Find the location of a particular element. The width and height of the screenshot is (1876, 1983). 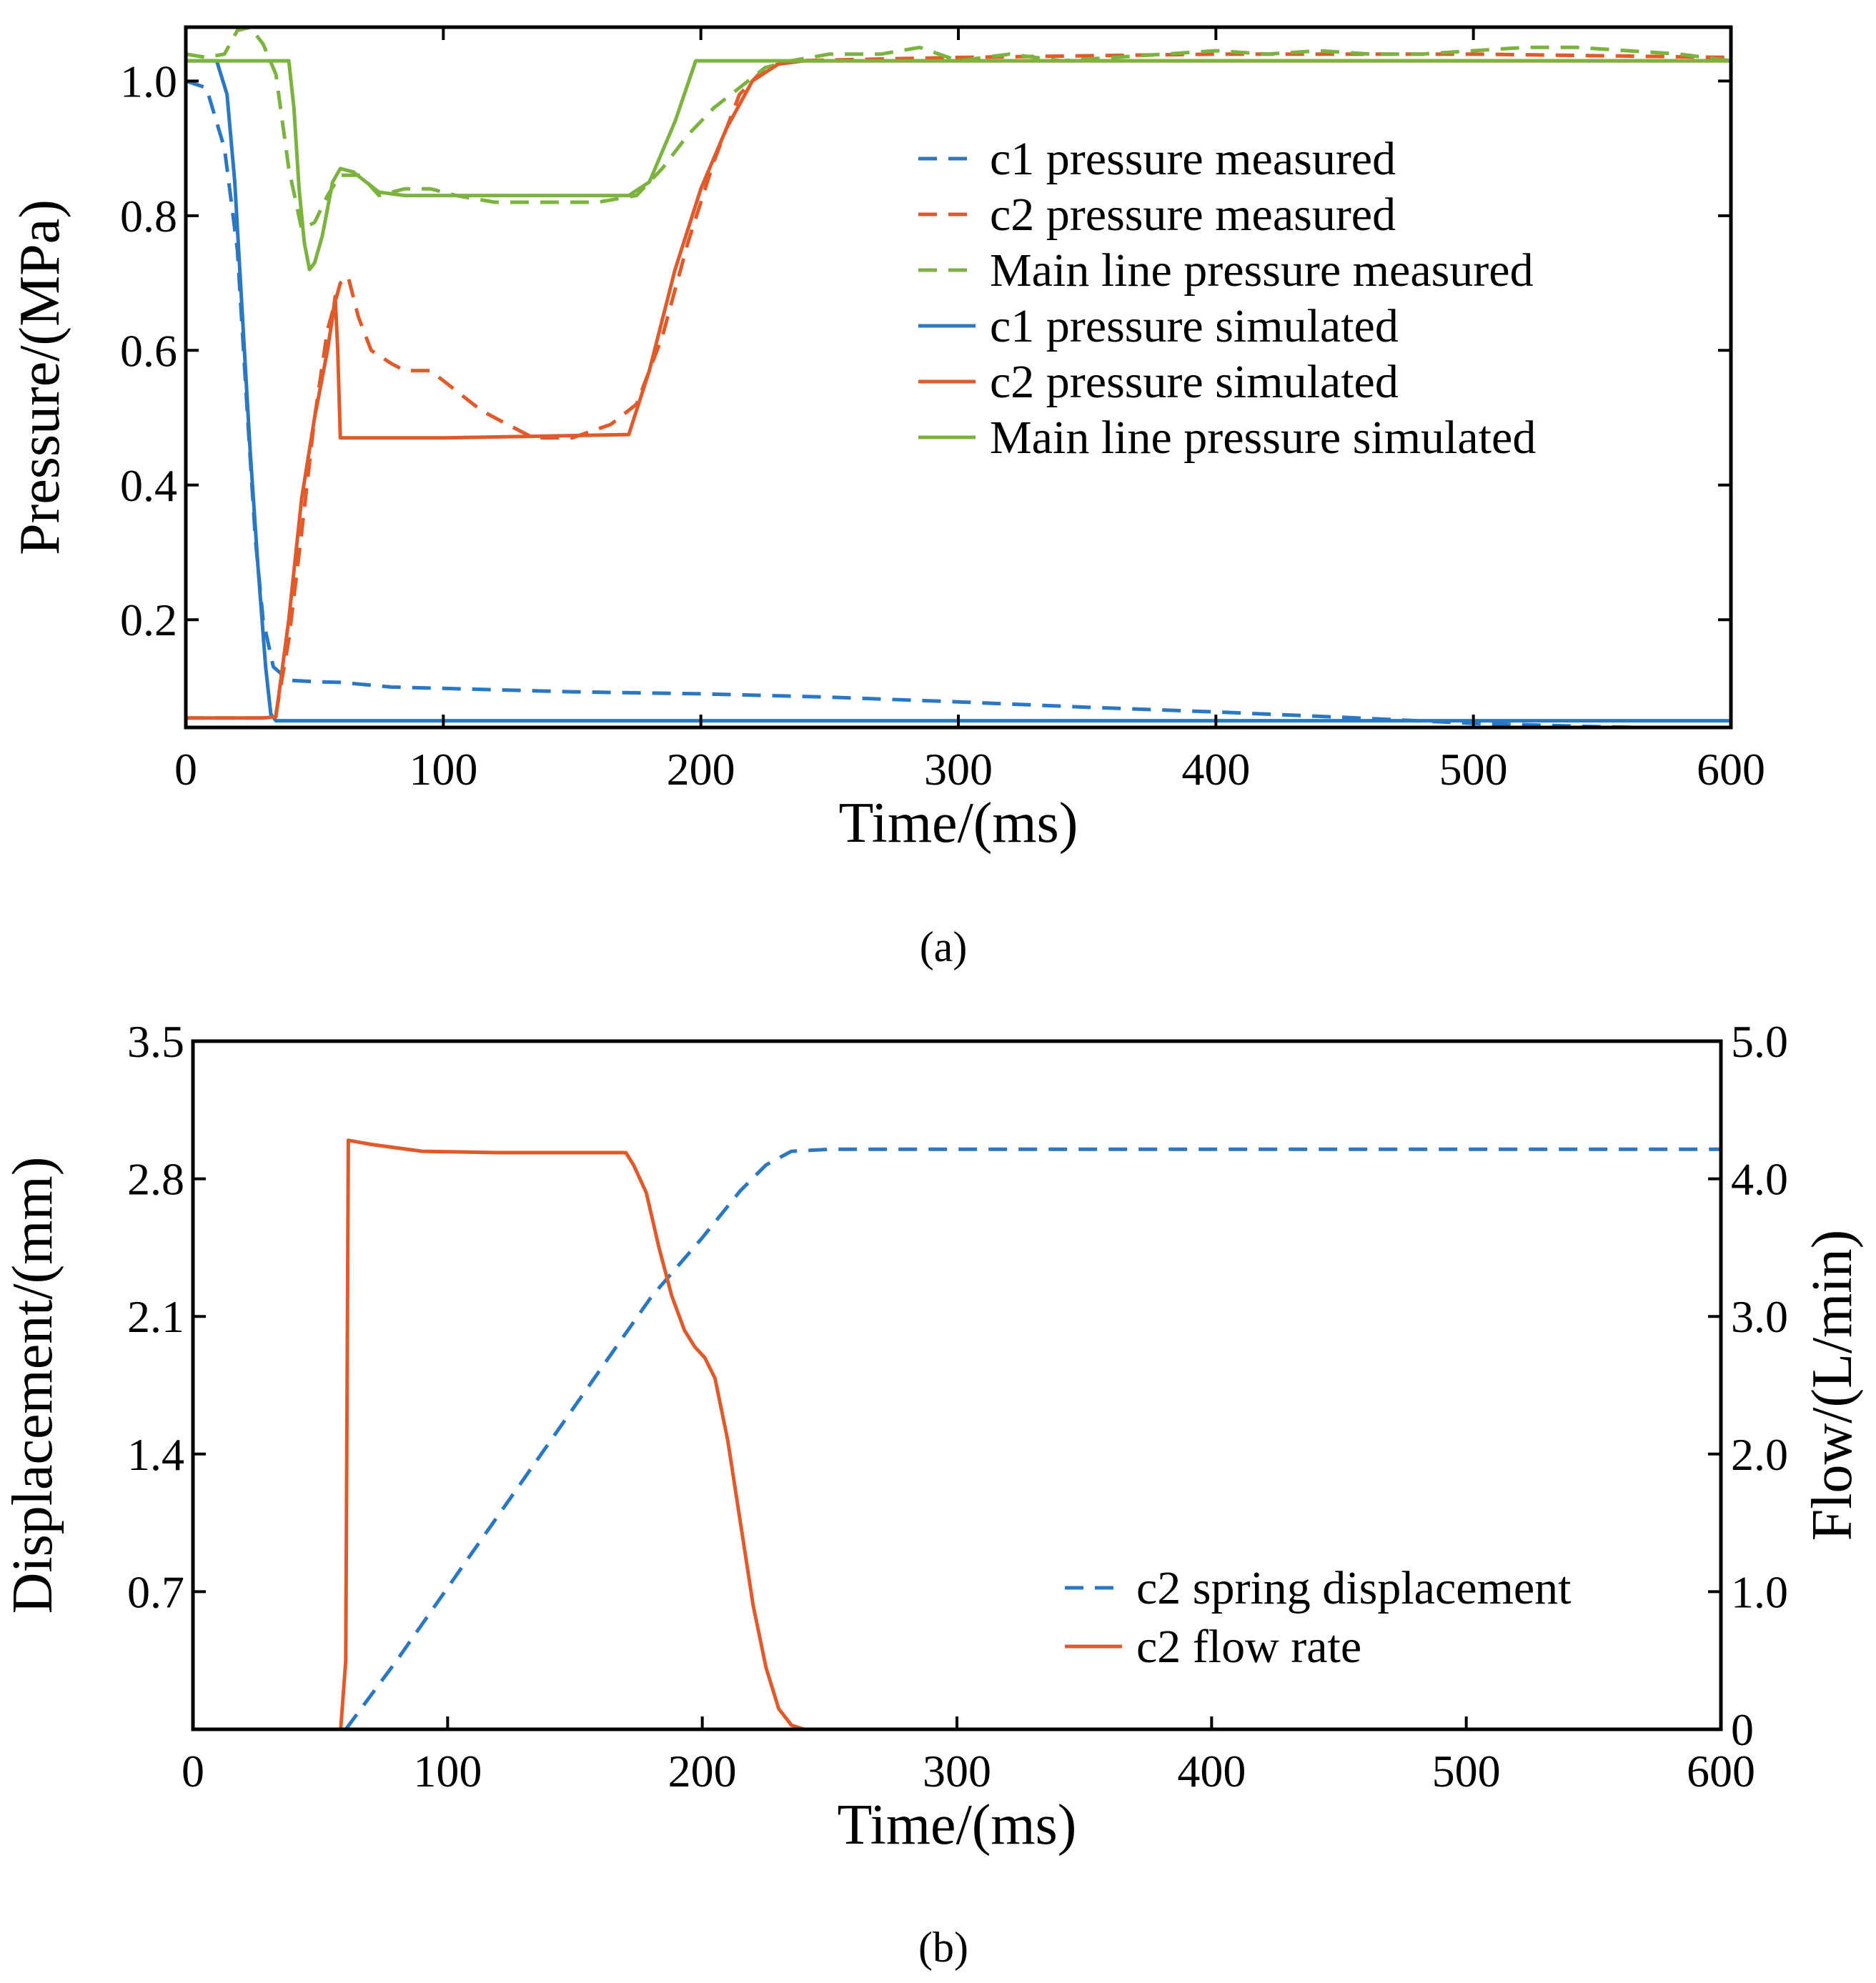

y-tick-label: 1.0 is located at coordinates (148, 81).